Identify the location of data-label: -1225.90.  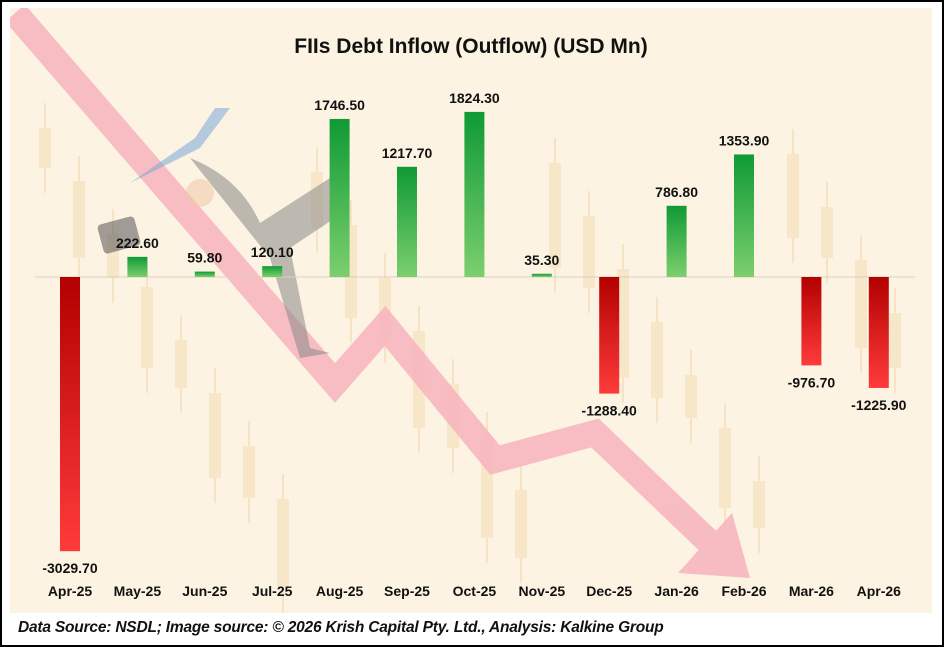
(878, 405).